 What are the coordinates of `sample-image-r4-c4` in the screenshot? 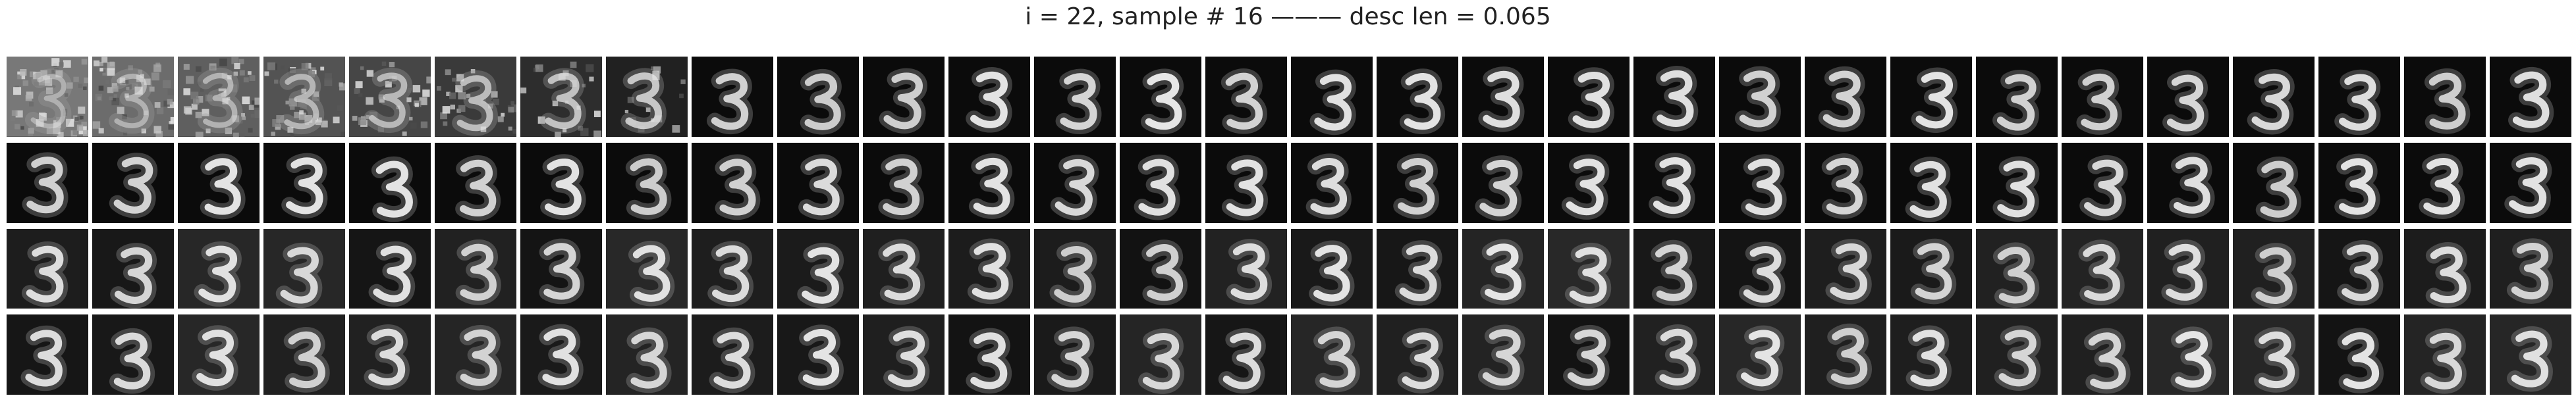 It's located at (304, 355).